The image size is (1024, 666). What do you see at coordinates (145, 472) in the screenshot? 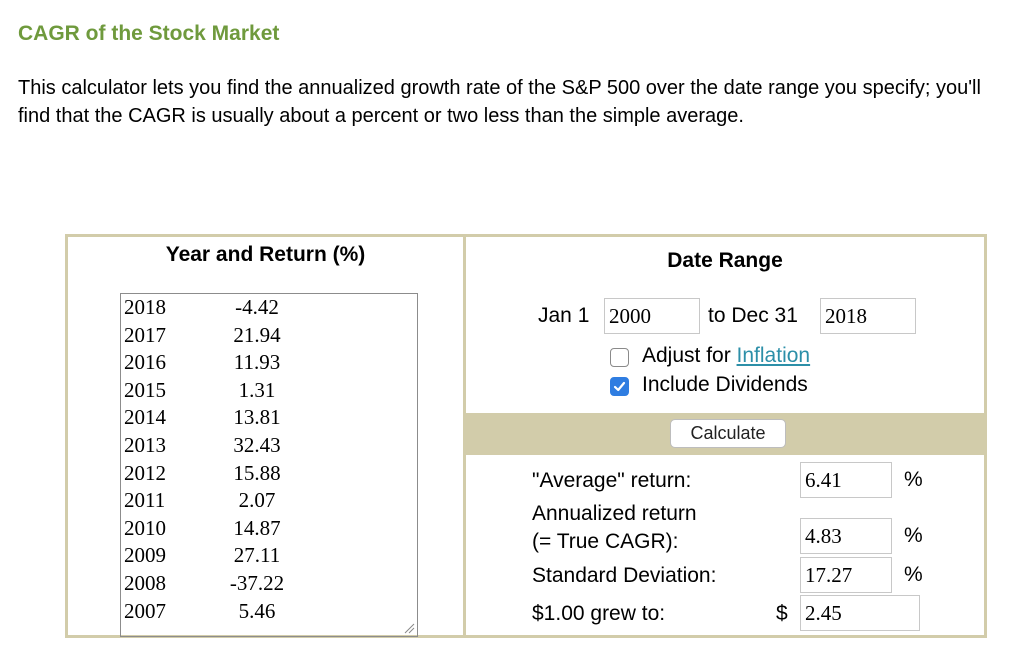
I see `row-year: 2012` at bounding box center [145, 472].